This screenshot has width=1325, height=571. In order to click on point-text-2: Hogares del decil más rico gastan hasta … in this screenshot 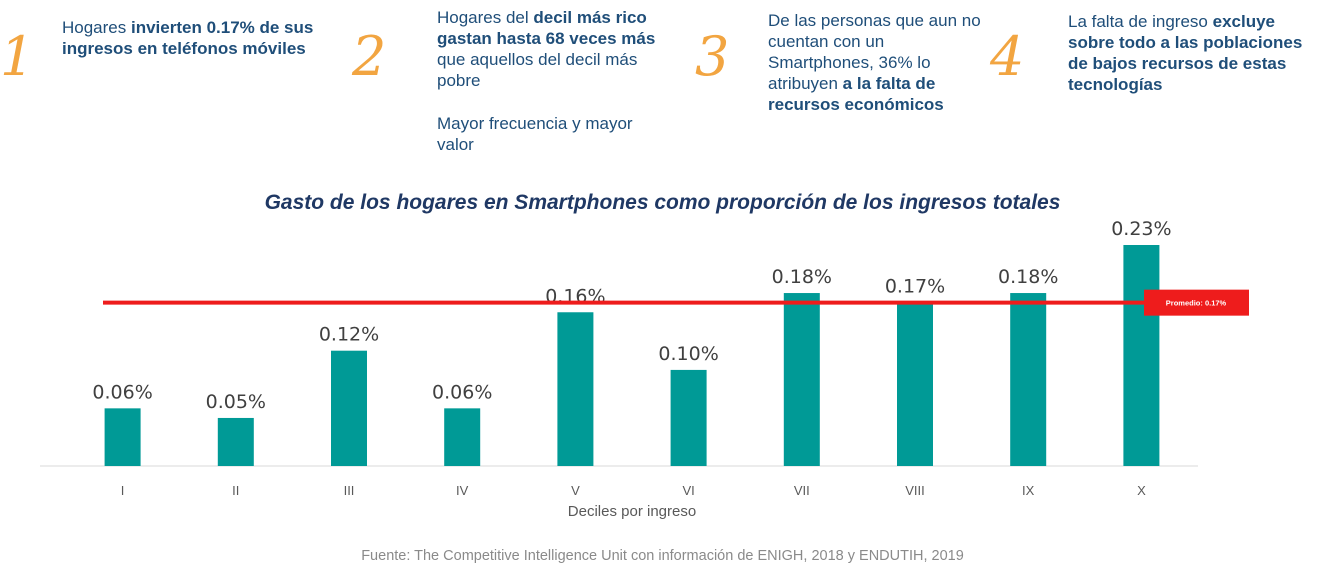, I will do `click(553, 81)`.